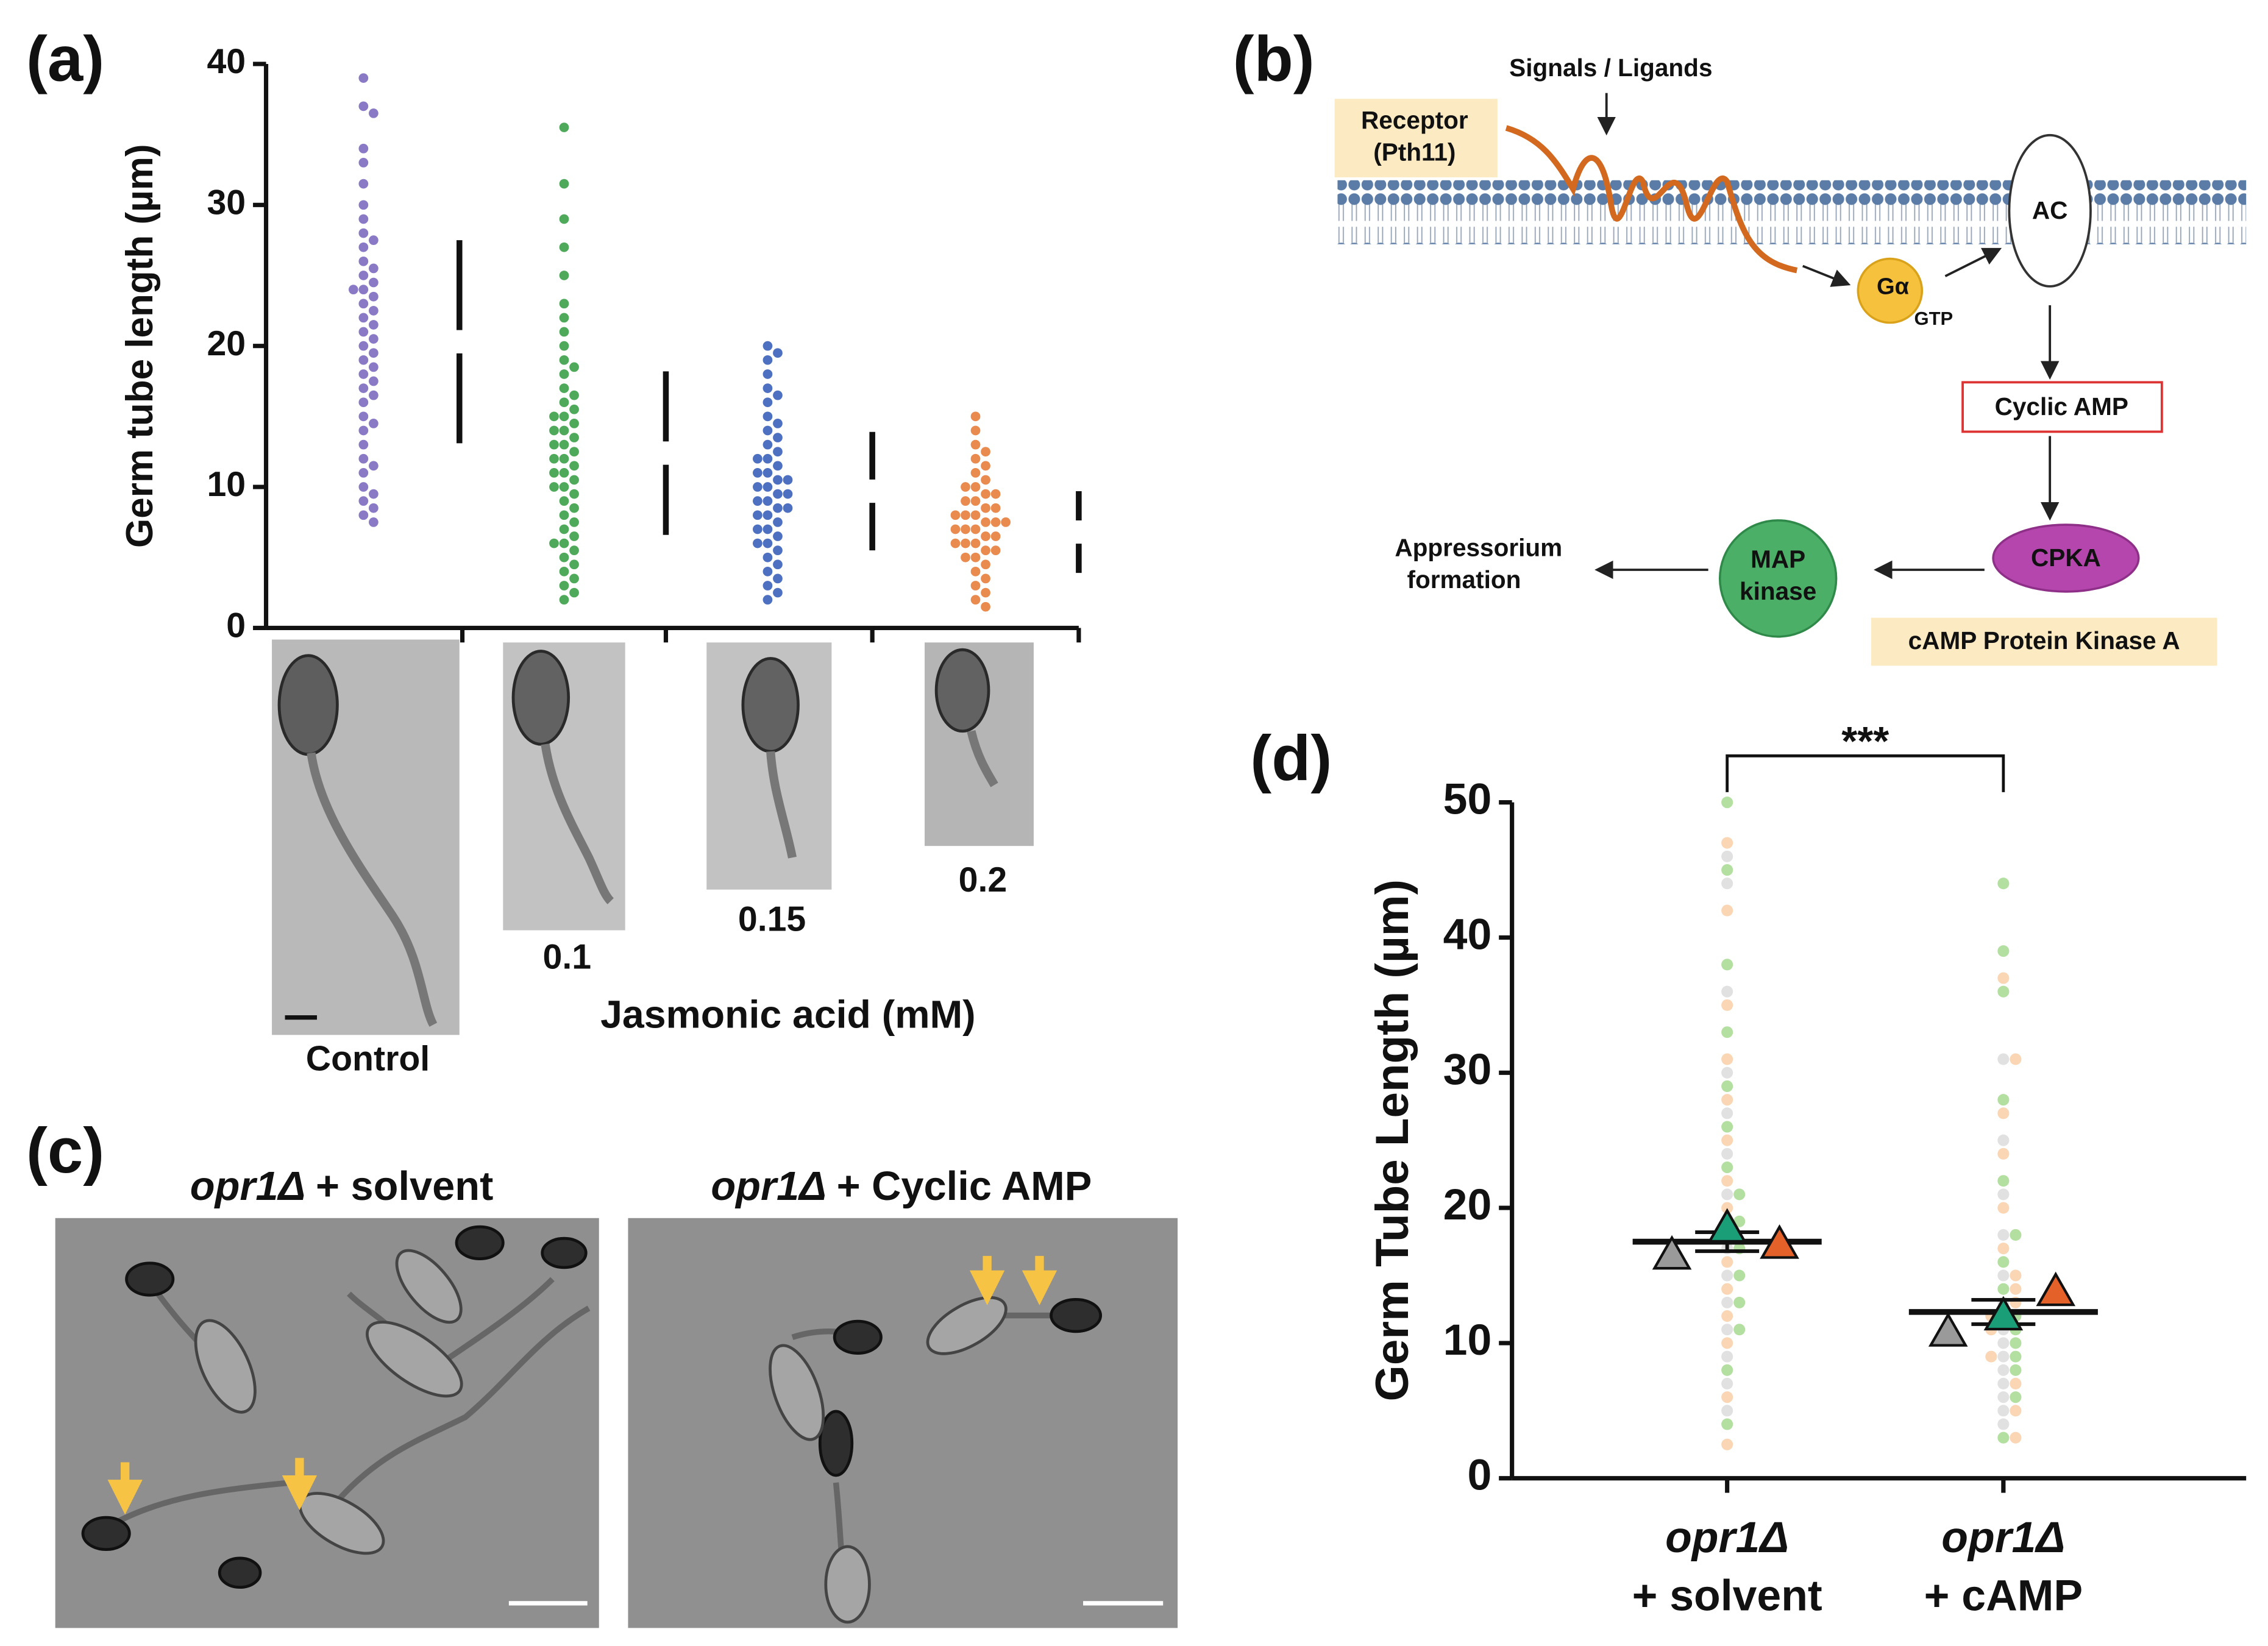 Image resolution: width=2268 pixels, height=1646 pixels. I want to click on germ-tube, so click(781, 805).